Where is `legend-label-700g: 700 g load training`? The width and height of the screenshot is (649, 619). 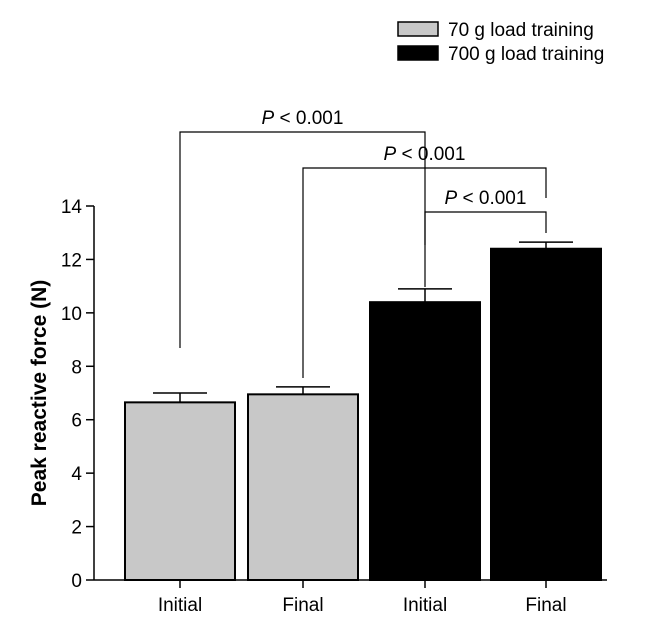
legend-label-700g: 700 g load training is located at coordinates (526, 54).